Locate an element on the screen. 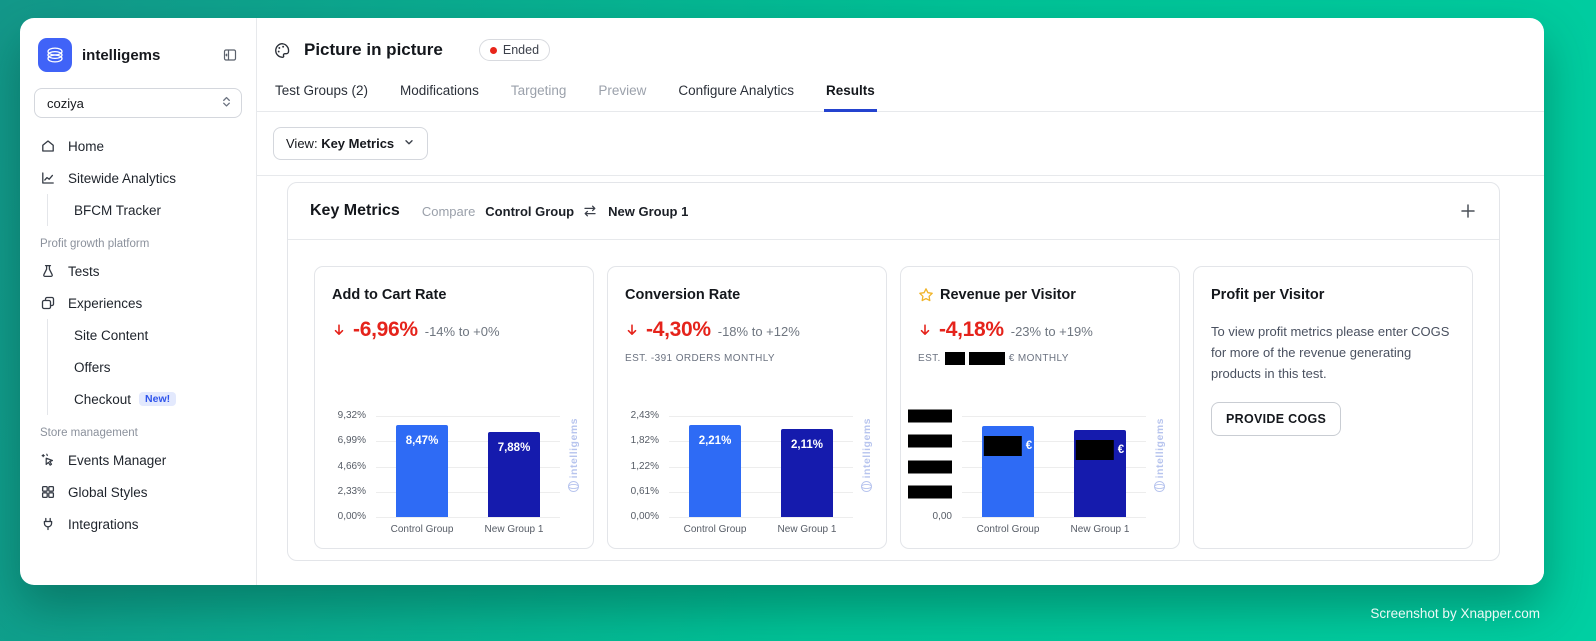 This screenshot has width=1596, height=641. plus-icon is located at coordinates (1468, 211).